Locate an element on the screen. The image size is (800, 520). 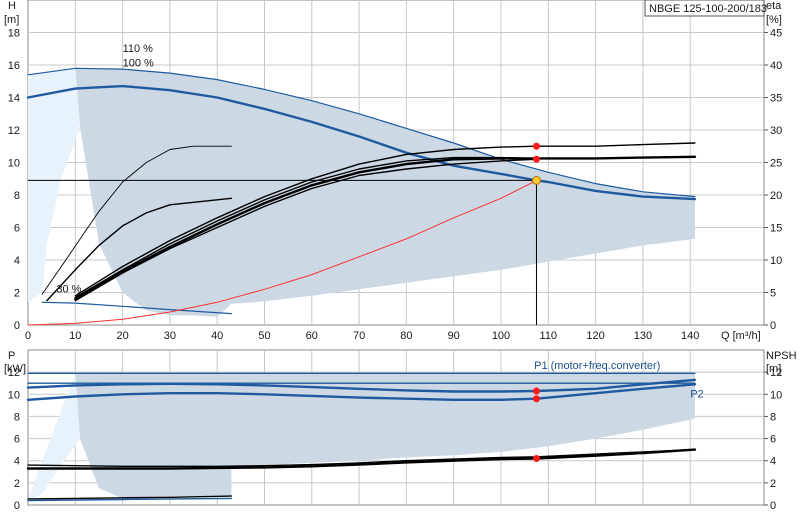
x-tick-label: 30 is located at coordinates (170, 336).